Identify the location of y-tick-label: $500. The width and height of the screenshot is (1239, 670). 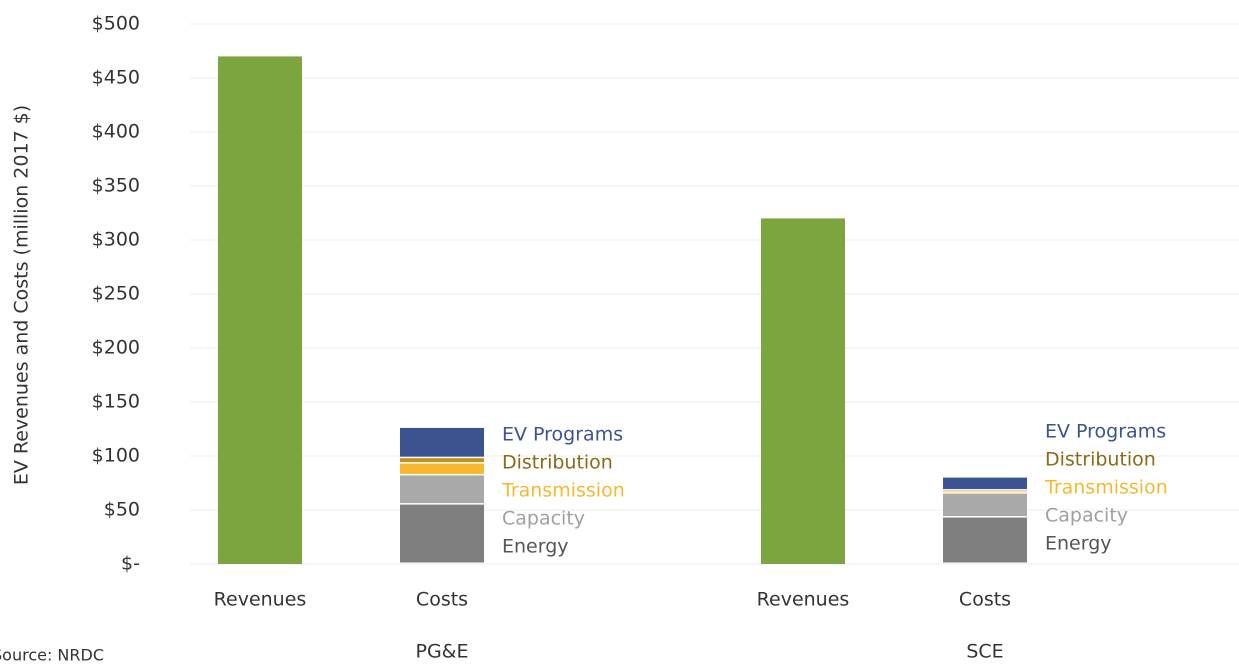
(116, 24).